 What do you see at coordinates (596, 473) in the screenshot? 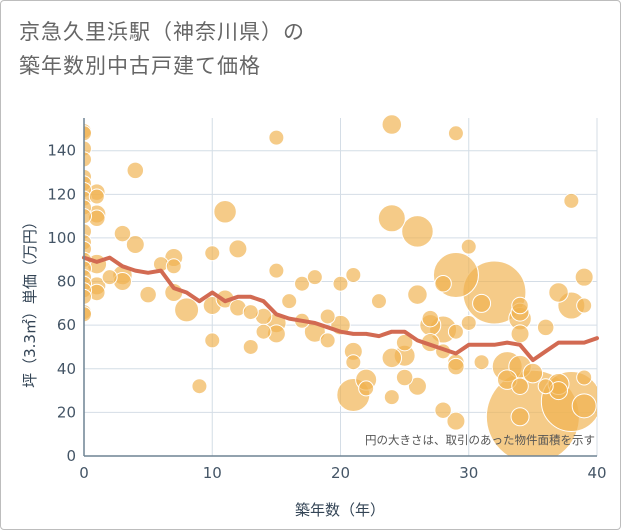
I see `x-tick-label: 40` at bounding box center [596, 473].